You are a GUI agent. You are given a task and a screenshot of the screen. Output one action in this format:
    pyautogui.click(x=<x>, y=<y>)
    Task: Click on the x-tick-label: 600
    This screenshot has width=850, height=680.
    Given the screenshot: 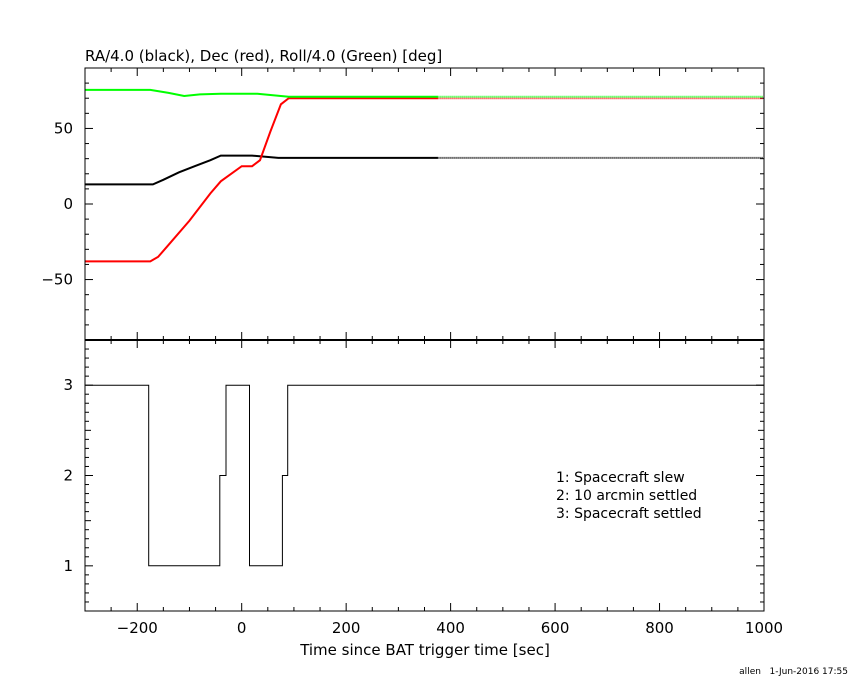 What is the action you would take?
    pyautogui.click(x=555, y=628)
    